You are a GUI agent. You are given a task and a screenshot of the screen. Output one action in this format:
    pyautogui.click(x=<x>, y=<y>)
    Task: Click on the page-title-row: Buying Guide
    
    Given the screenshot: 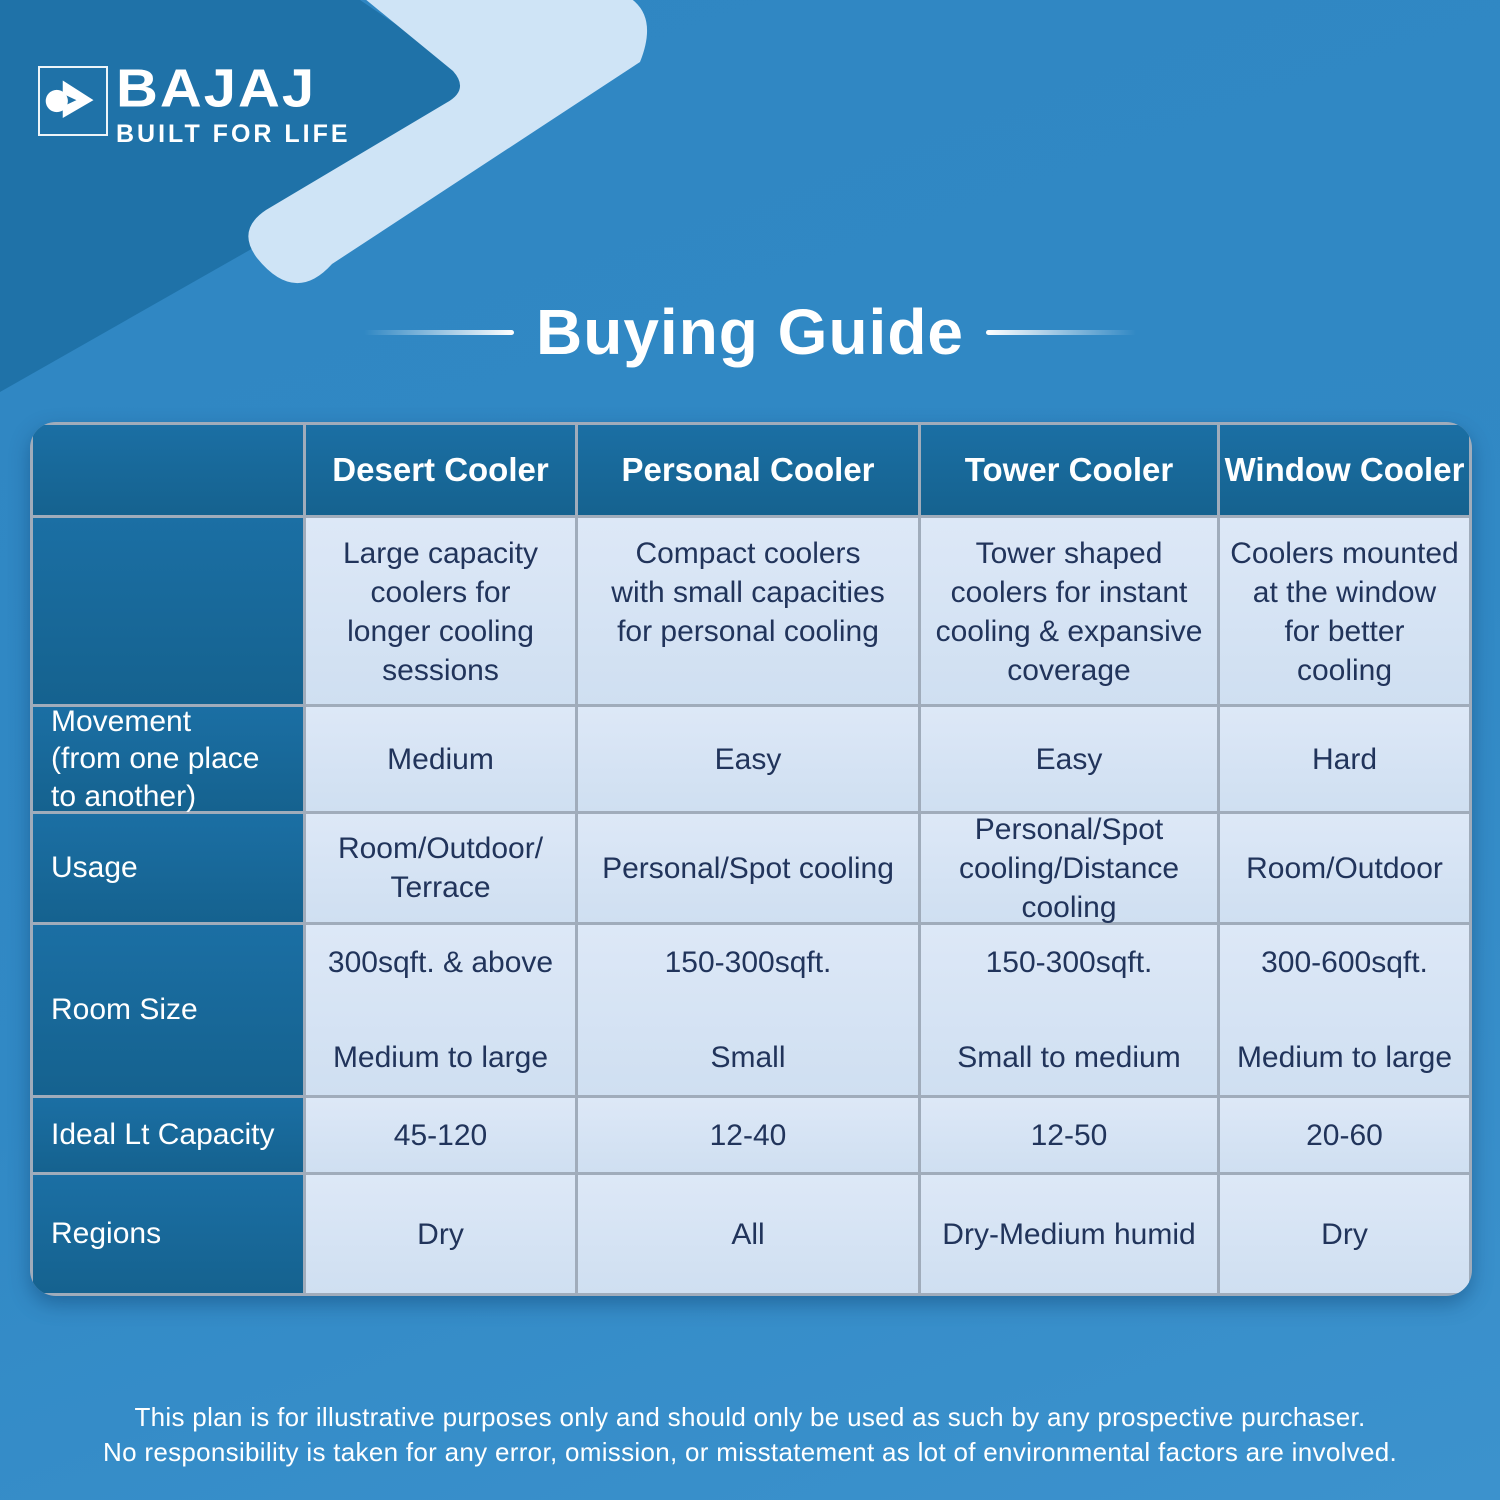 What is the action you would take?
    pyautogui.click(x=750, y=332)
    